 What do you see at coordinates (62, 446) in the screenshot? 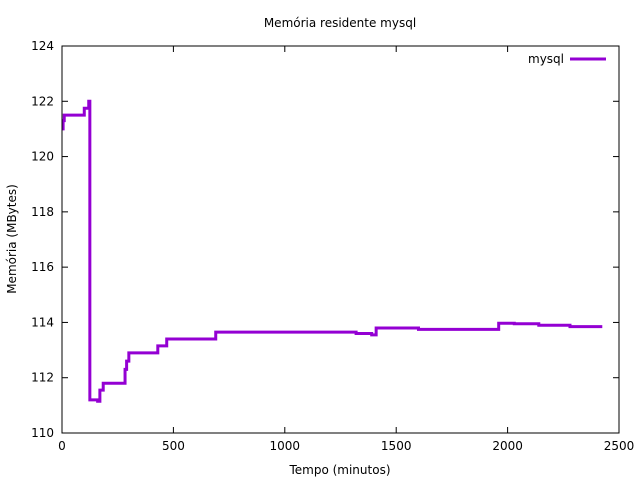
I see `x-tick-label: 0` at bounding box center [62, 446].